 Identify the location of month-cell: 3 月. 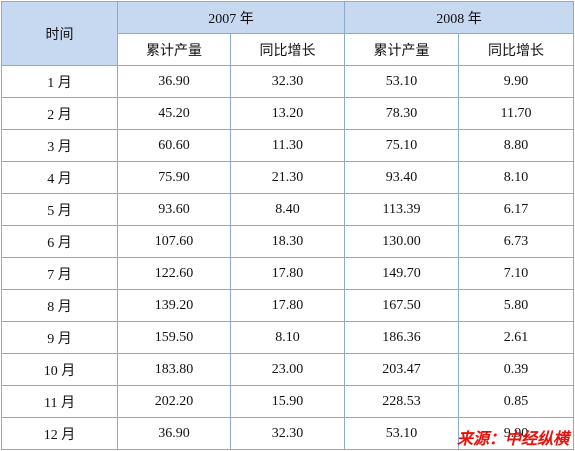
(59, 145).